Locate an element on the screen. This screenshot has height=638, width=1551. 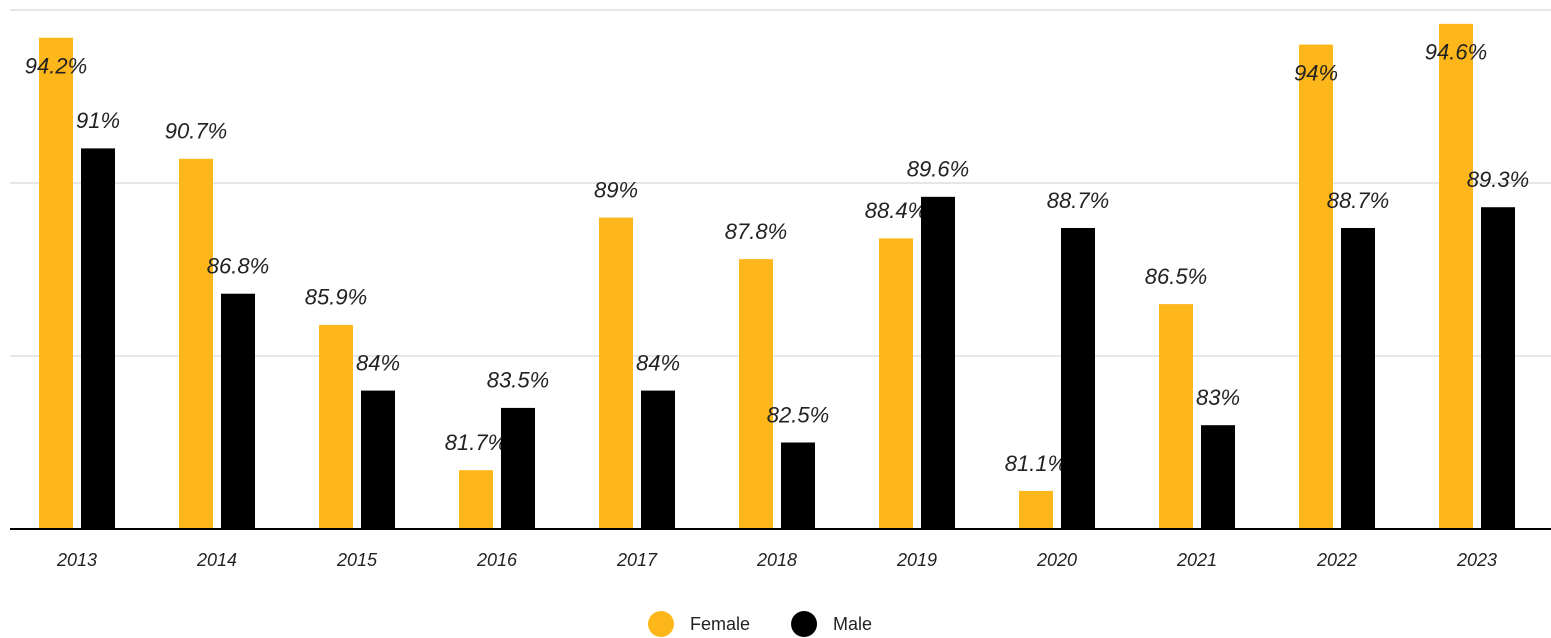
x-tick-label: 2013 is located at coordinates (76, 560).